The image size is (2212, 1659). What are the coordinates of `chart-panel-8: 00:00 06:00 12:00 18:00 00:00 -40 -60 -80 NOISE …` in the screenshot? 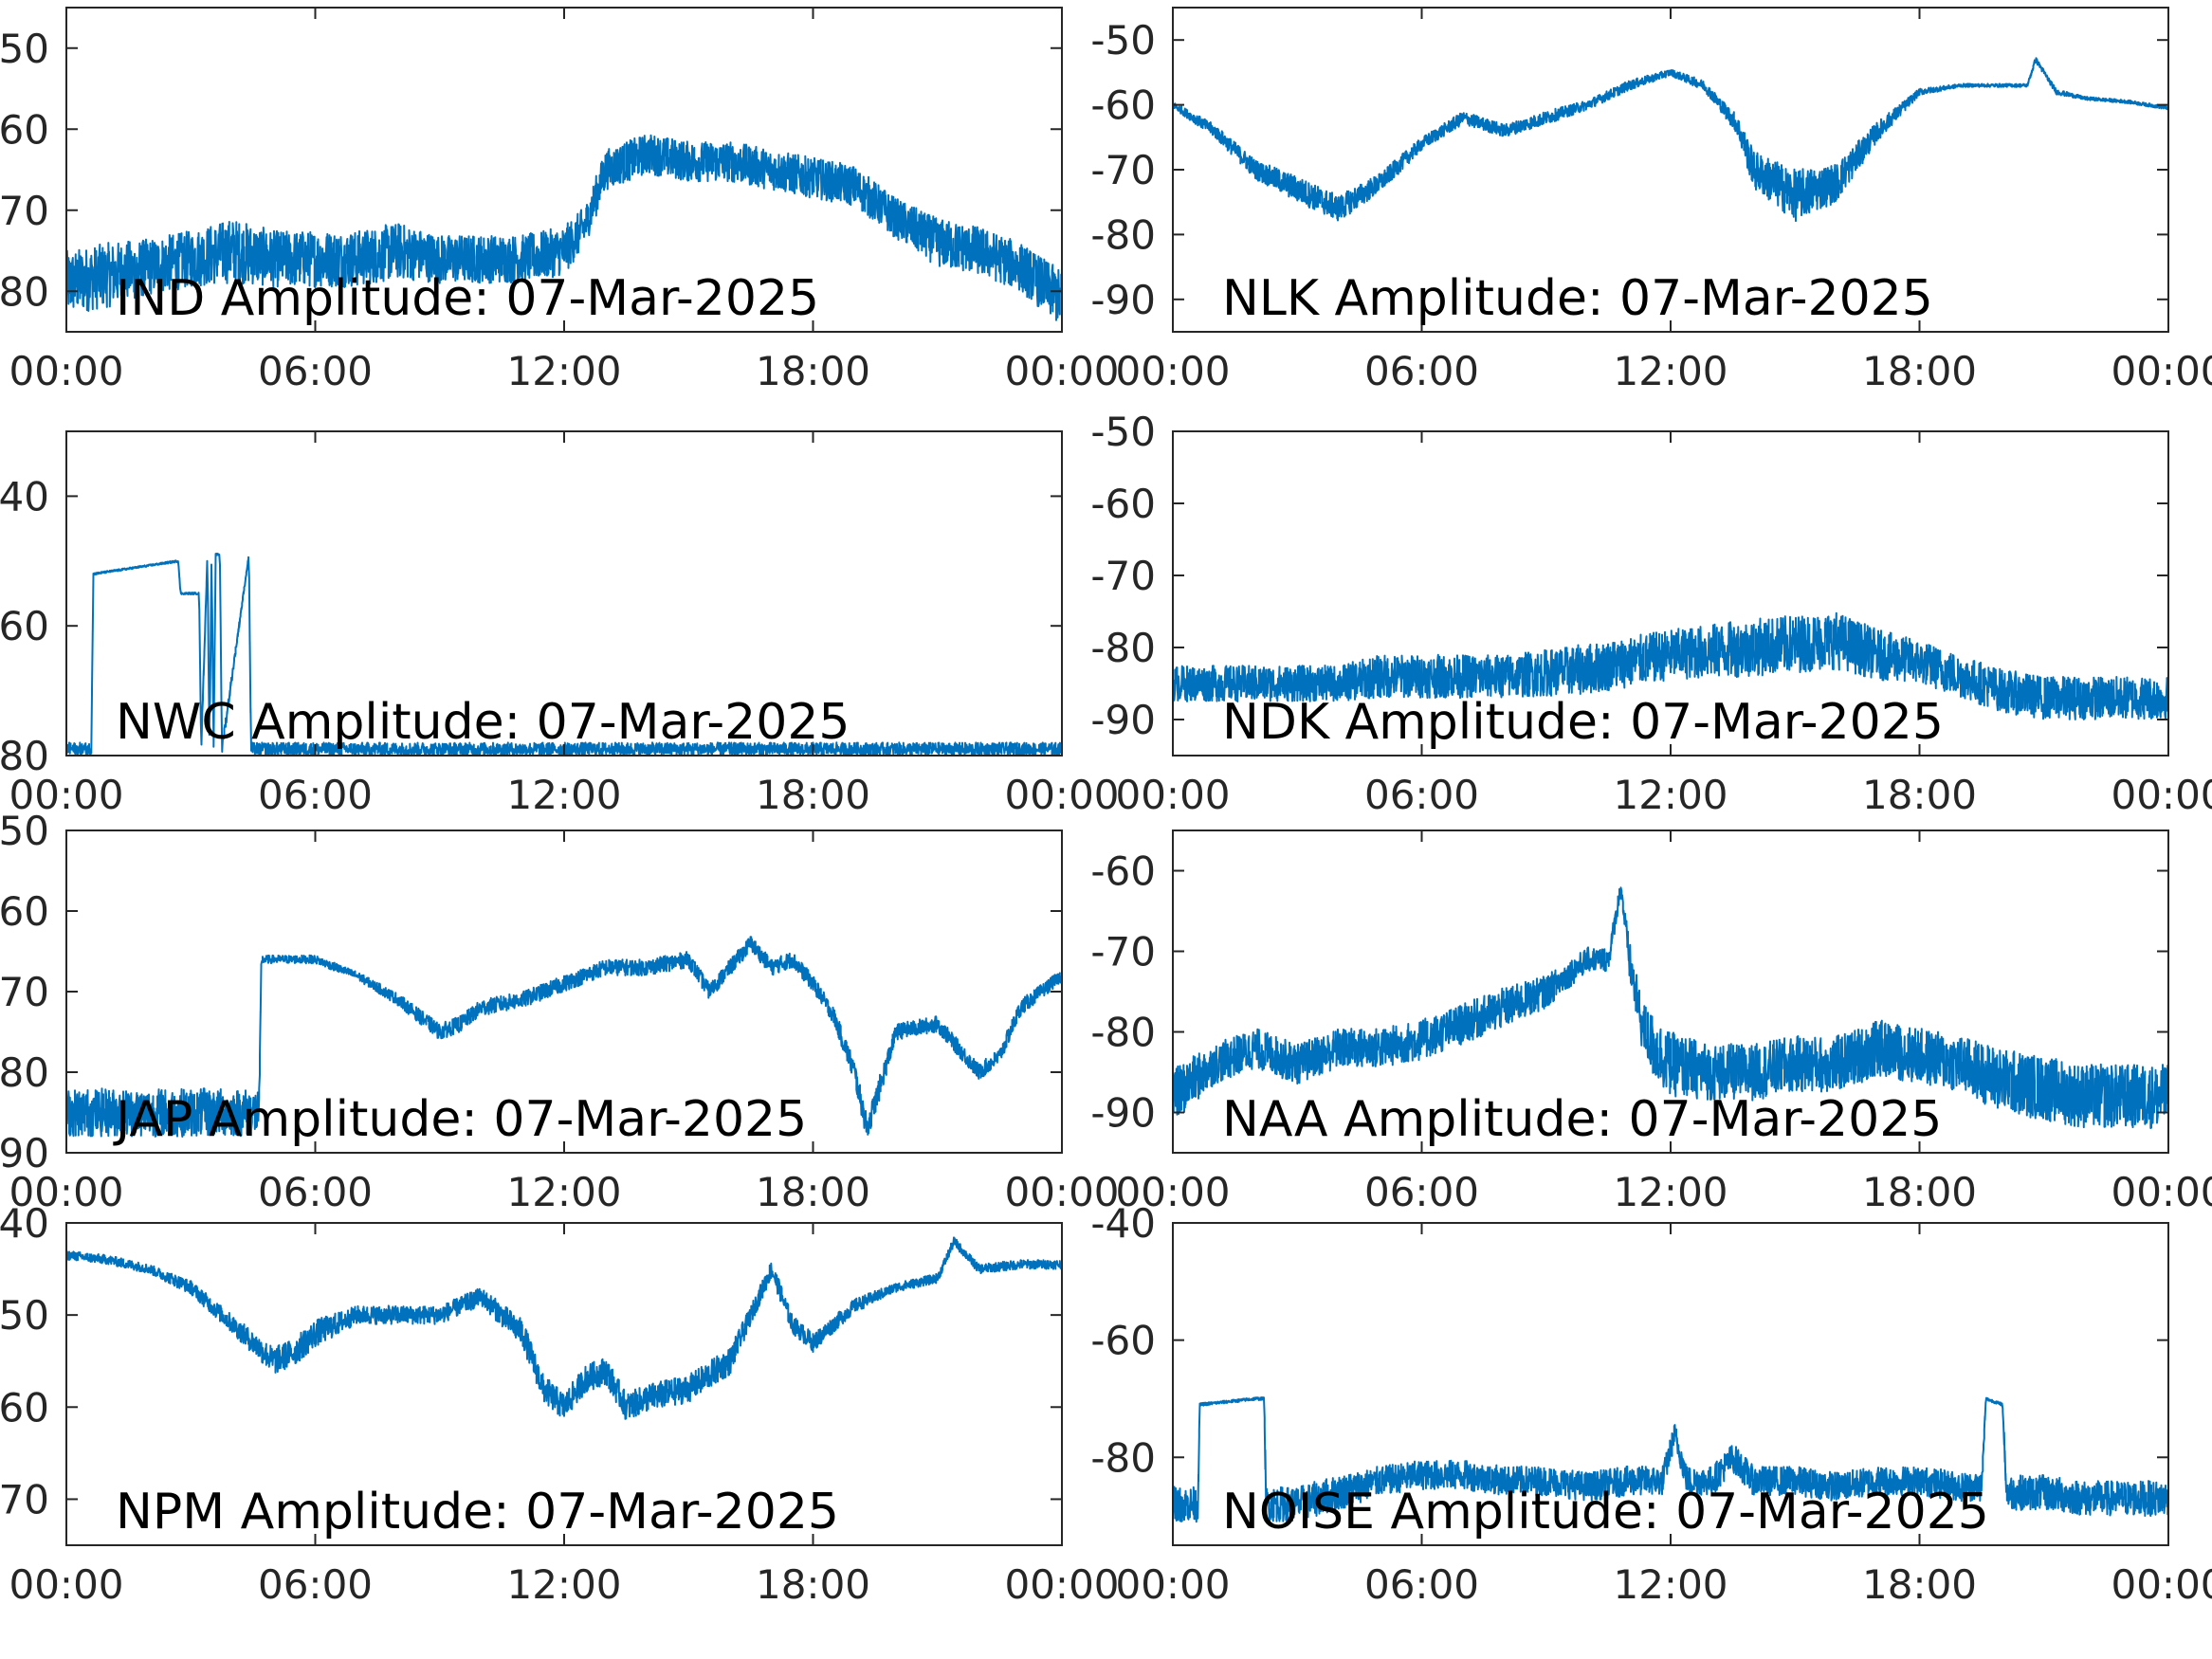 It's located at (1651, 1404).